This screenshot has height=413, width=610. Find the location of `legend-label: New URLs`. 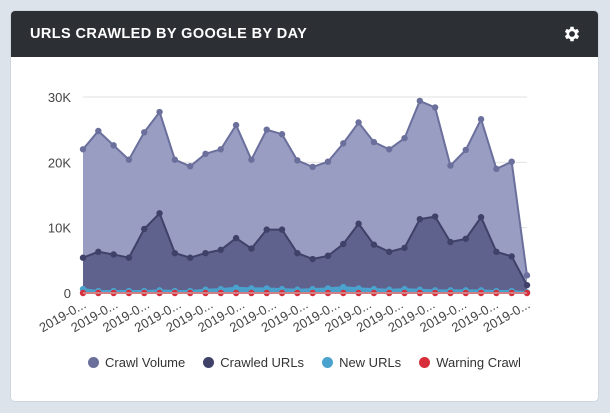

legend-label: New URLs is located at coordinates (370, 362).